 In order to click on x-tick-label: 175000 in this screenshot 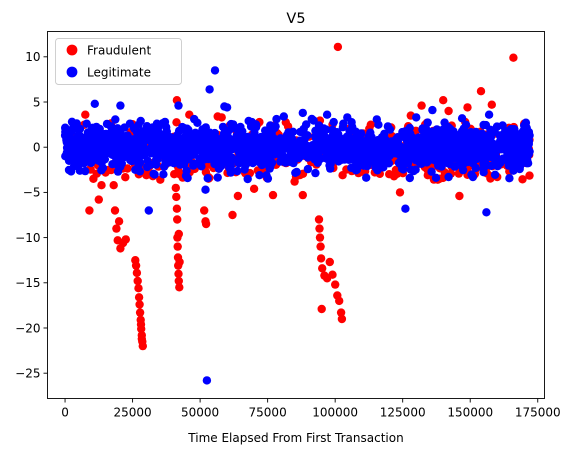, I will do `click(538, 413)`.